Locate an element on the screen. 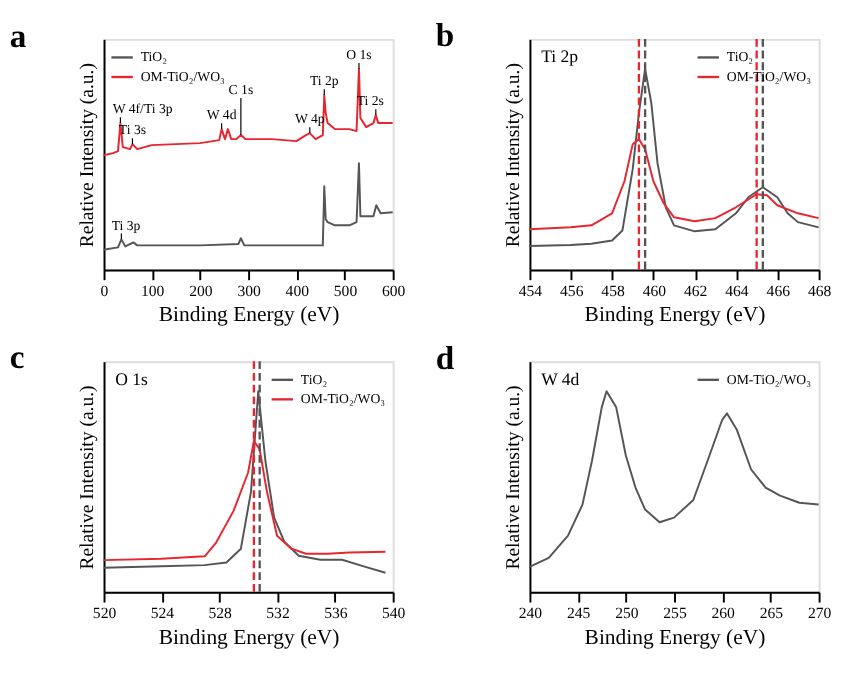 The height and width of the screenshot is (694, 844). x-tick-label: 600 is located at coordinates (393, 290).